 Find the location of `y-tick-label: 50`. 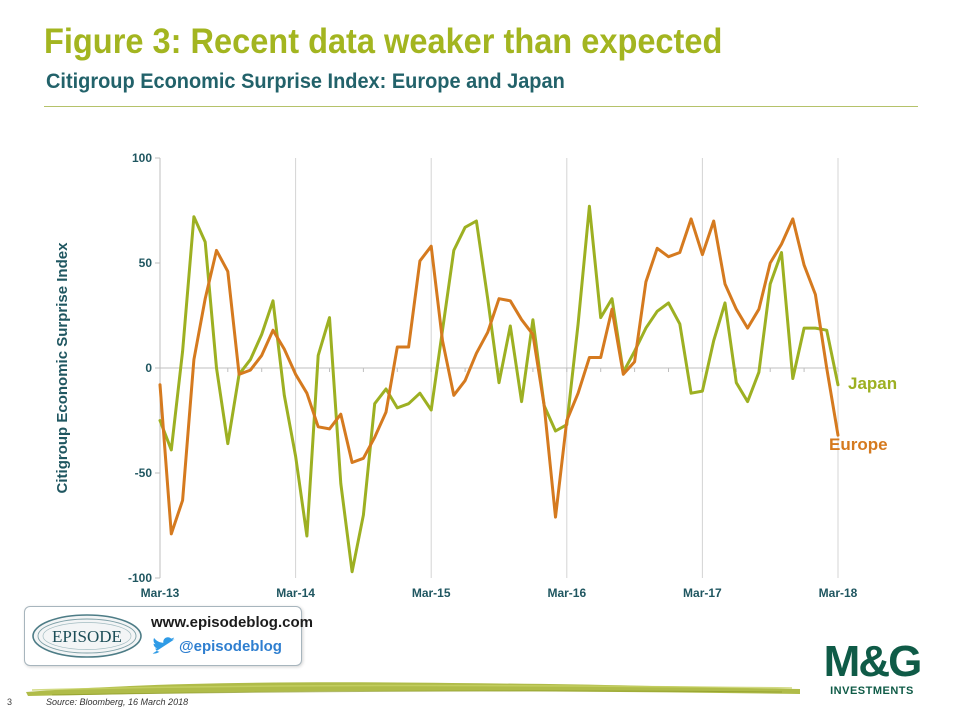

y-tick-label: 50 is located at coordinates (146, 263).